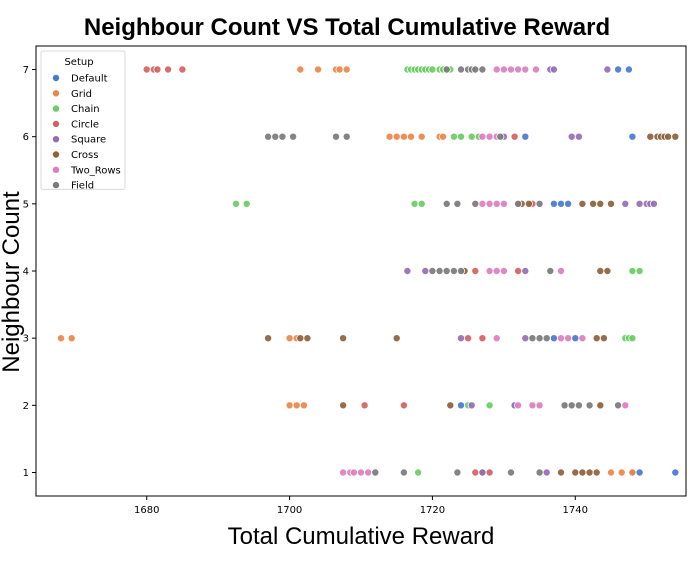  Describe the element at coordinates (84, 155) in the screenshot. I see `legend-label-cross: Cross` at that location.